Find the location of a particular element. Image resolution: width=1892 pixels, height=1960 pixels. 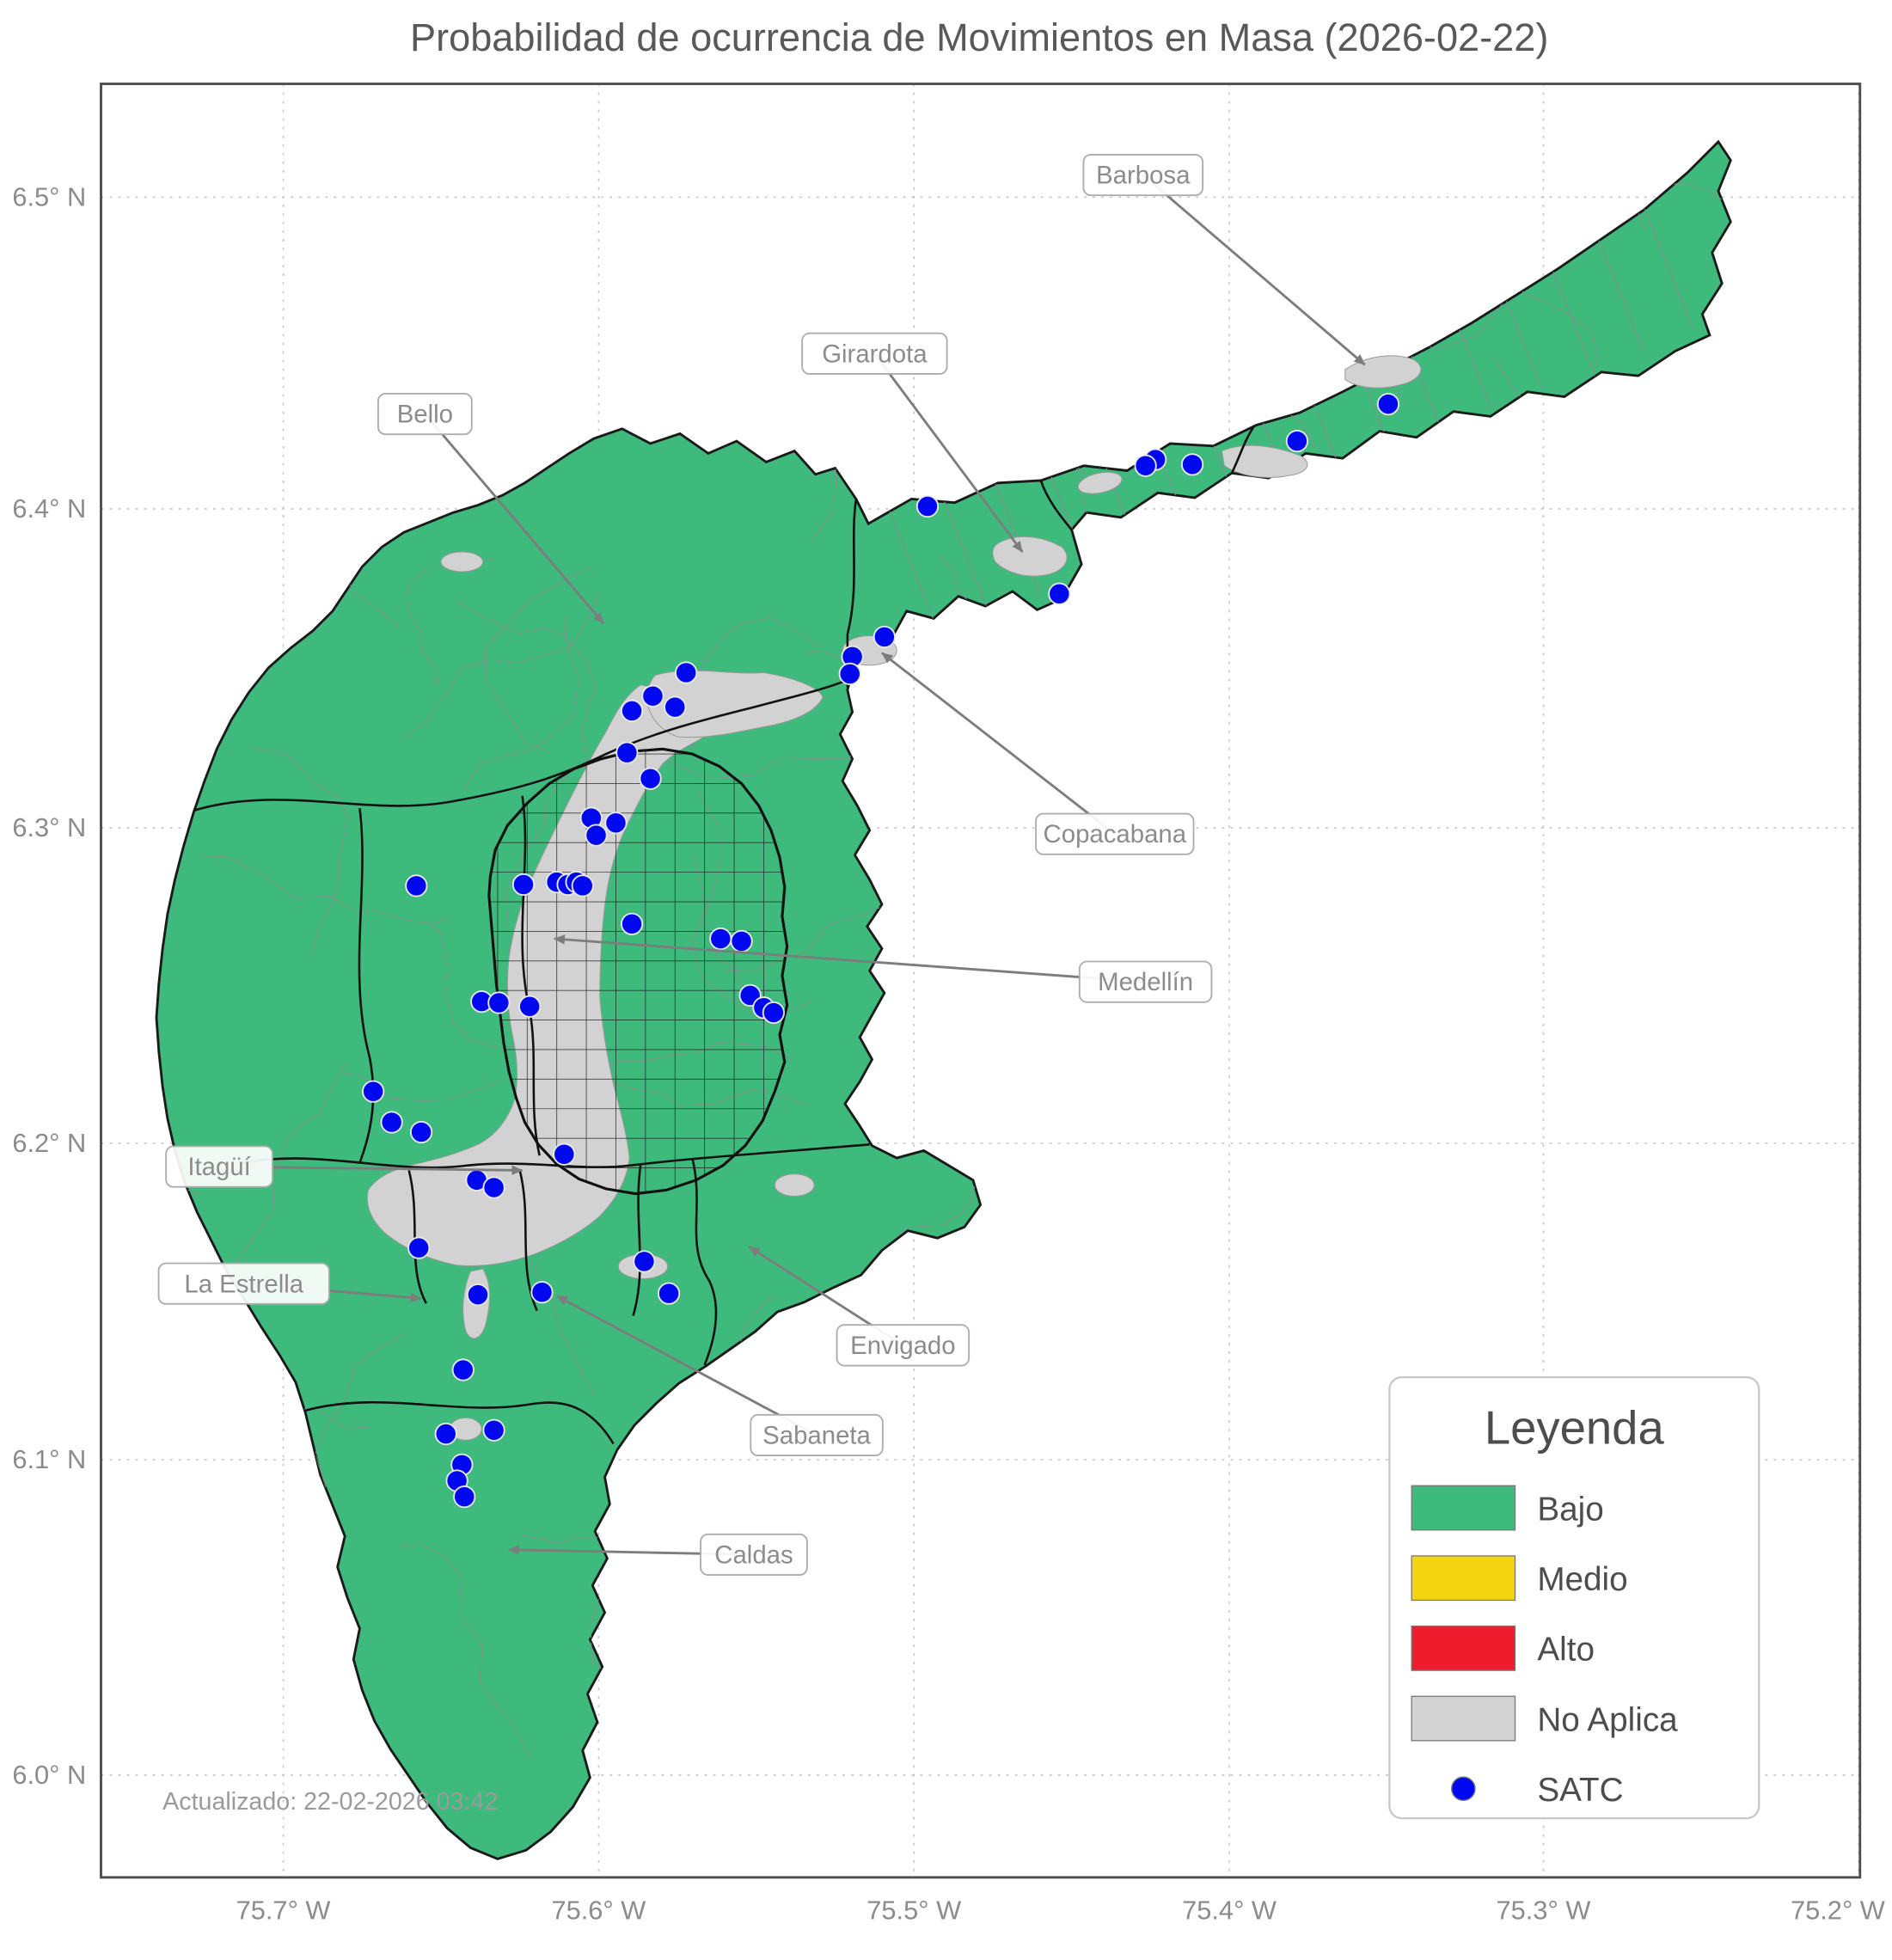

x-tick-label: 75.3° W is located at coordinates (1544, 1911).